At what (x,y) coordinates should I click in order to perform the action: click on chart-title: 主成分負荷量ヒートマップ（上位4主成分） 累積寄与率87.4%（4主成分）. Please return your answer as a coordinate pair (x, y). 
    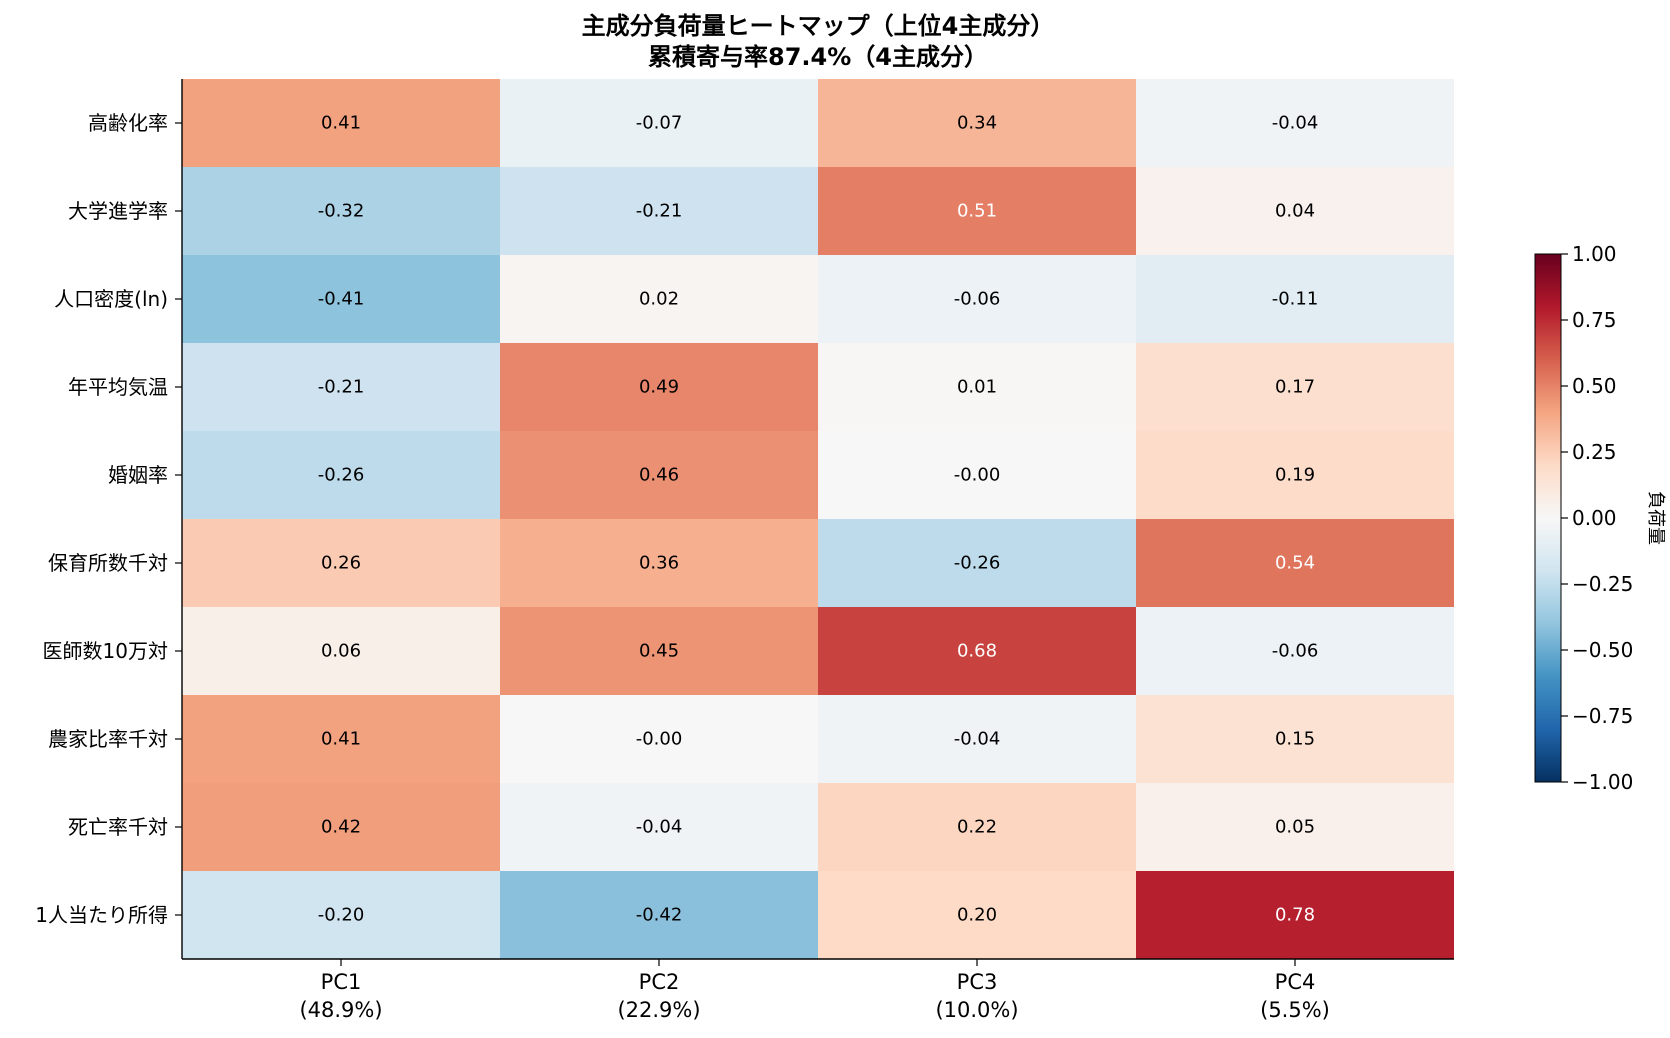
    Looking at the image, I should click on (818, 41).